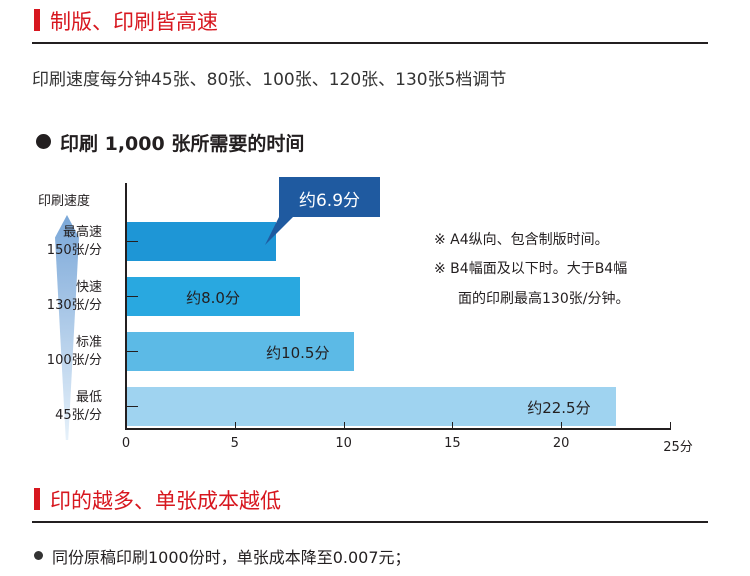 This screenshot has height=576, width=750. Describe the element at coordinates (521, 240) in the screenshot. I see `note-1: ※ A4纵向、包含制版时间。` at that location.